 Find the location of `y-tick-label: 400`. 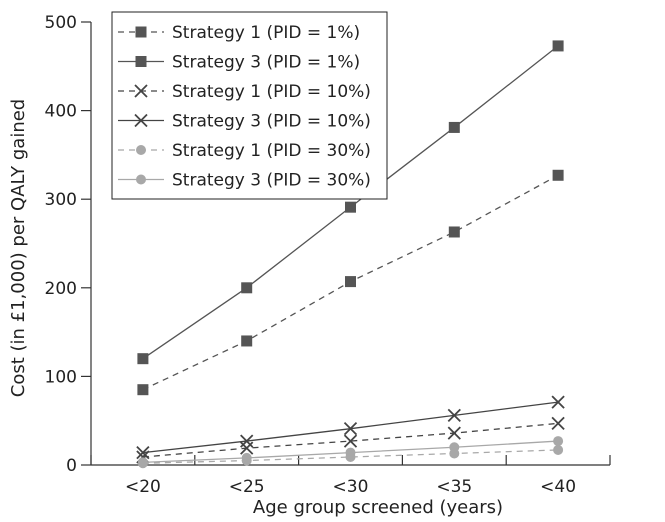

y-tick-label: 400 is located at coordinates (61, 112).